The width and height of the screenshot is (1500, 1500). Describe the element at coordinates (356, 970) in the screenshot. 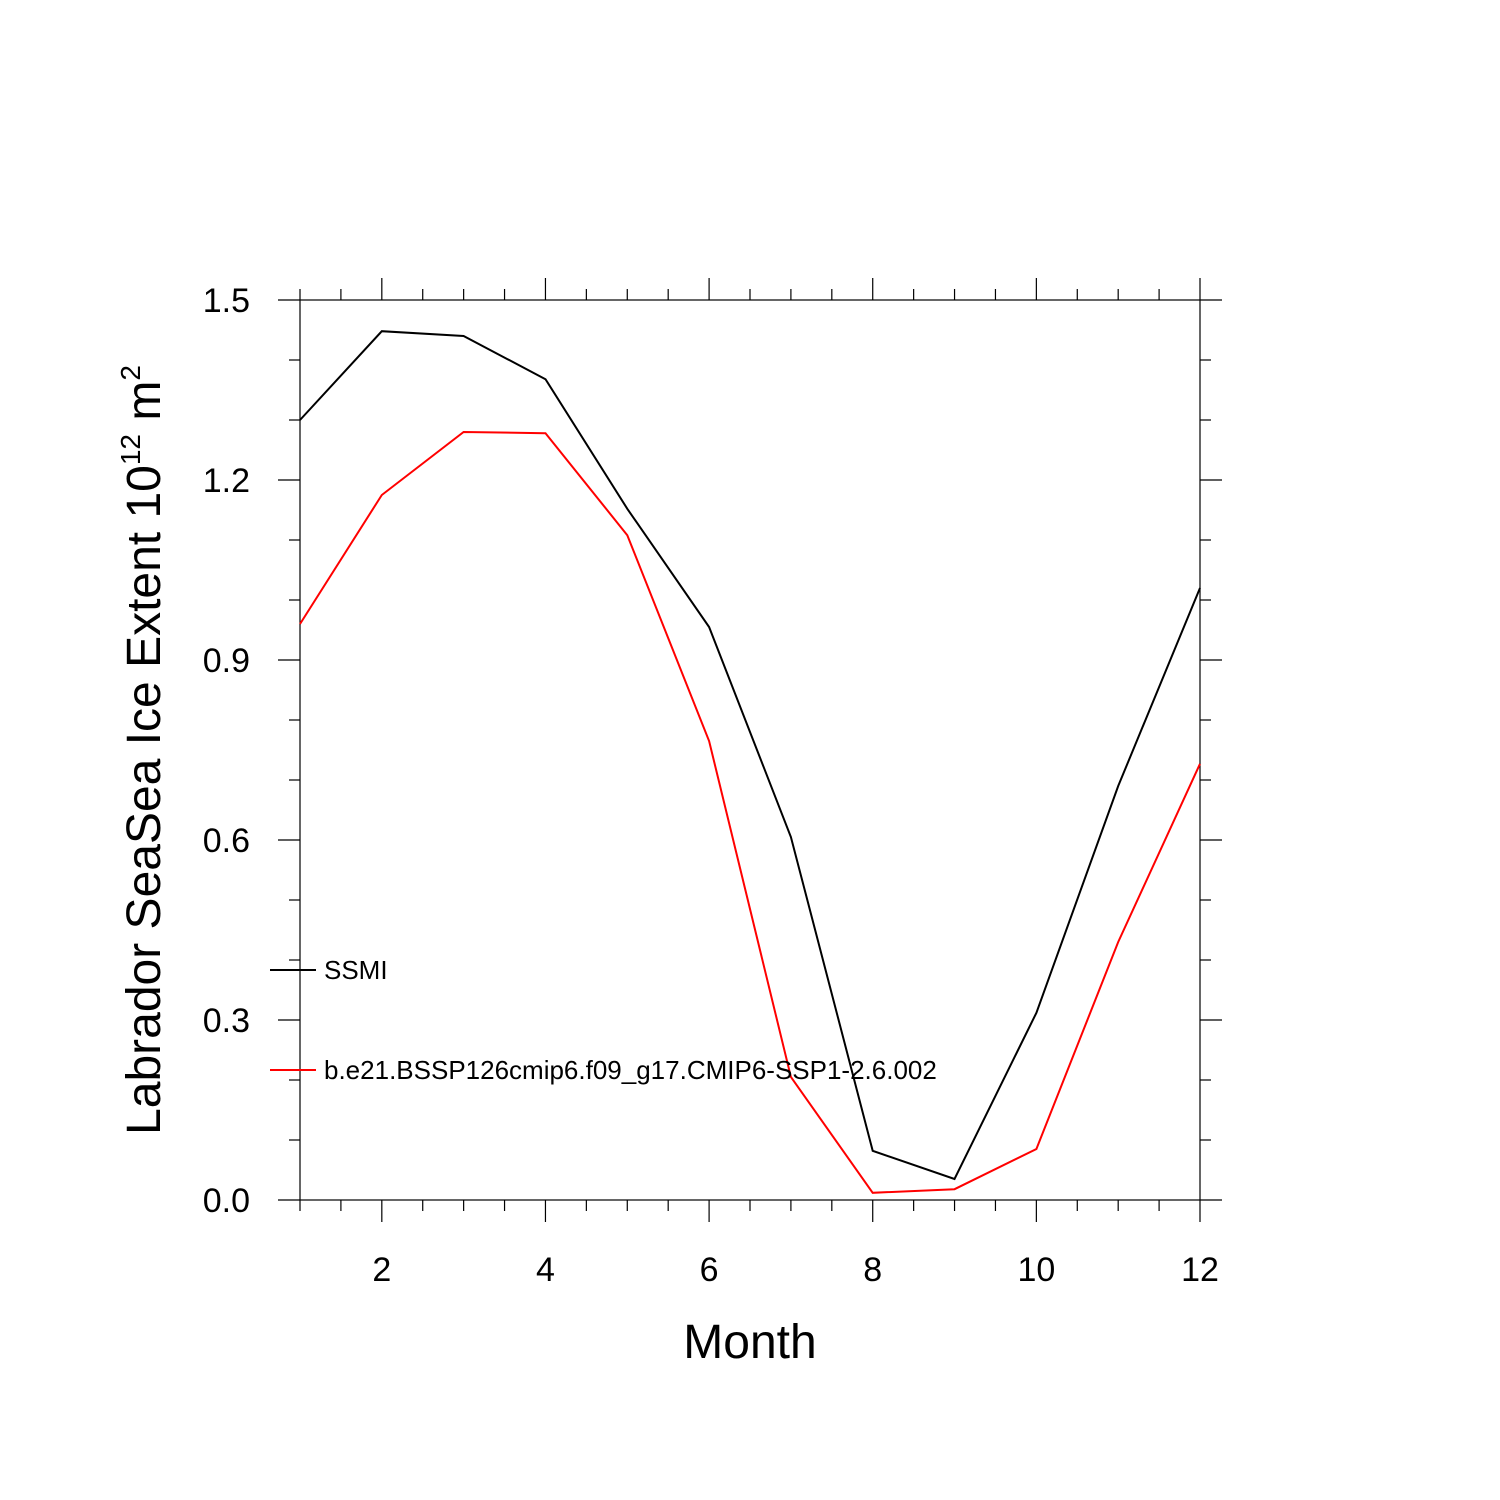

I see `legend-label-ssmi: SSMI` at that location.